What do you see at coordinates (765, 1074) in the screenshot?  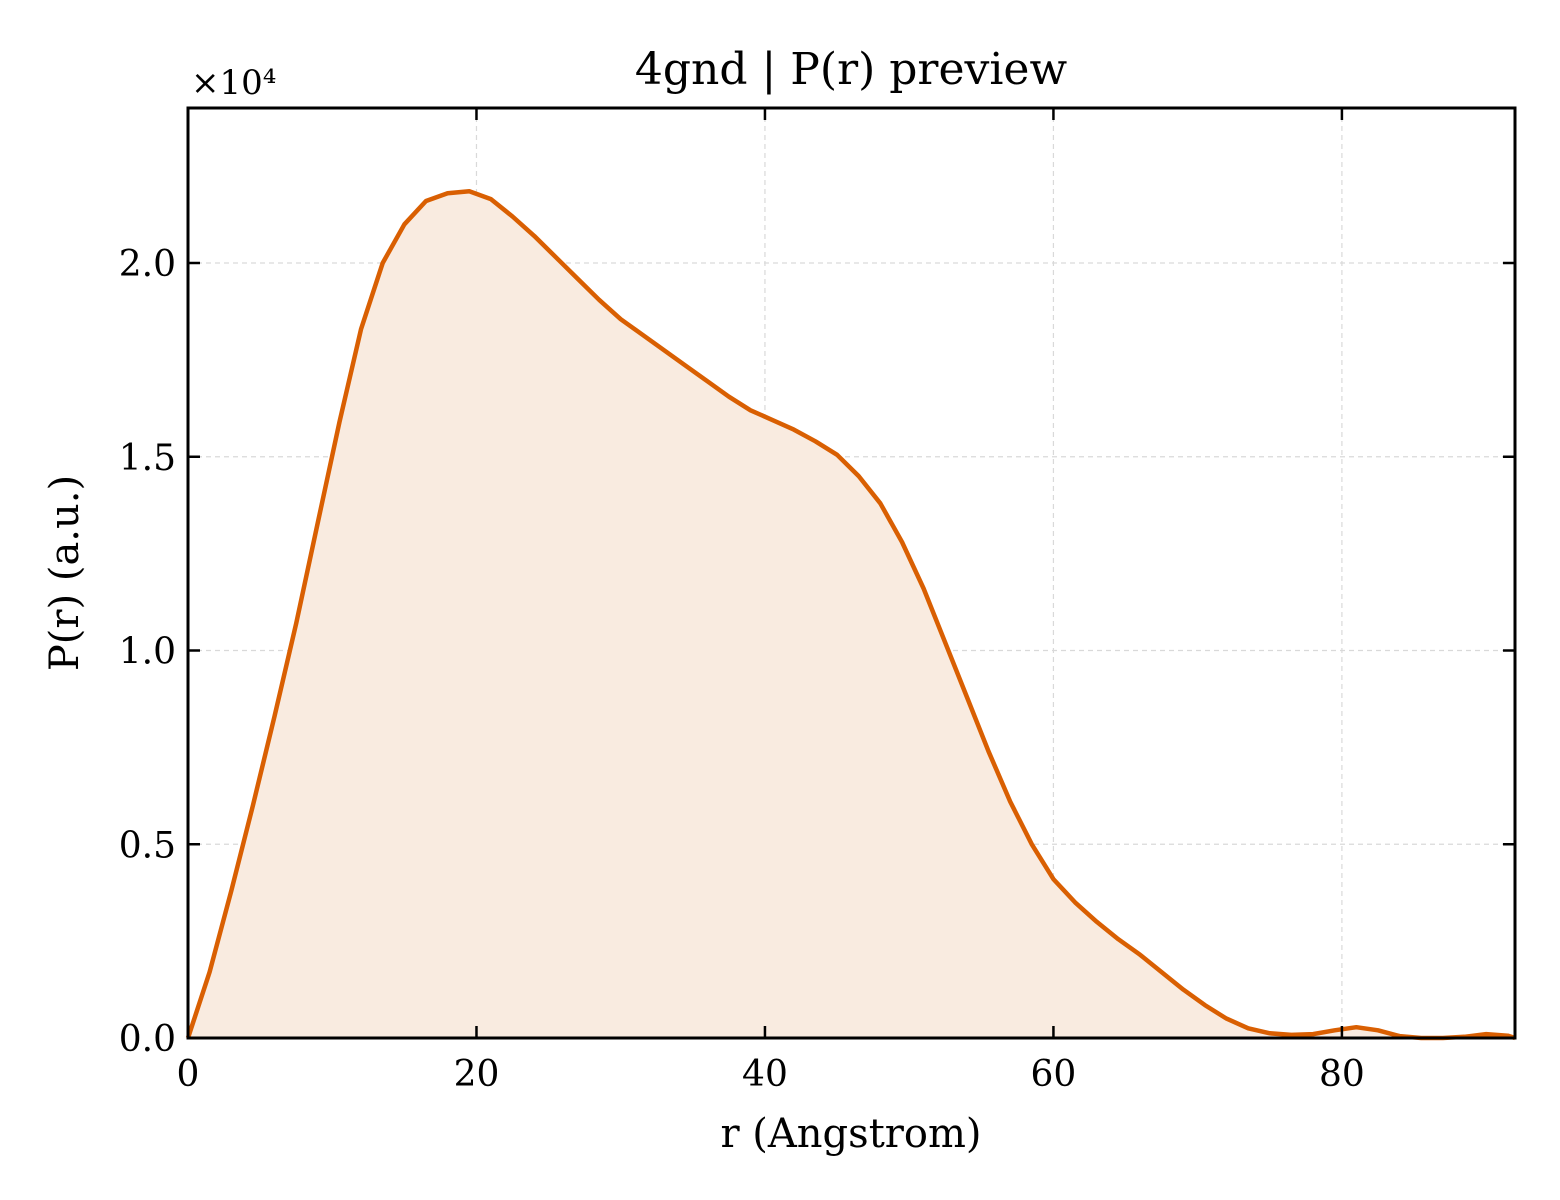 I see `x-tick-label: 40` at bounding box center [765, 1074].